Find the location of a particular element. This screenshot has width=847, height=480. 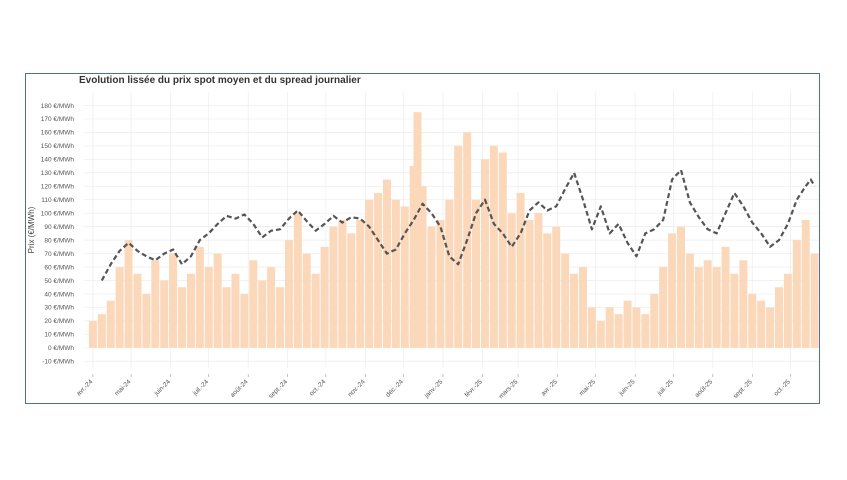

y-tick-label: 40 €/MWh is located at coordinates (59, 294).